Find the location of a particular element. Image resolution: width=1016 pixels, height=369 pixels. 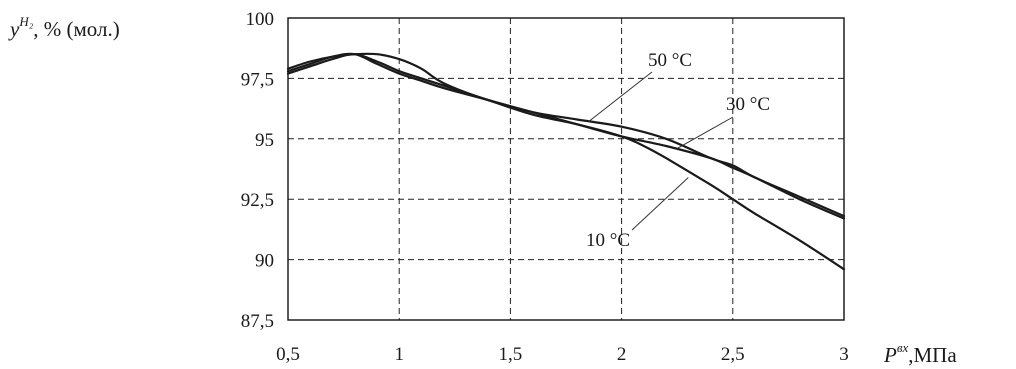

x-tick-labels: 0,5 1 1,5 2 2,5 3 is located at coordinates (562, 354).